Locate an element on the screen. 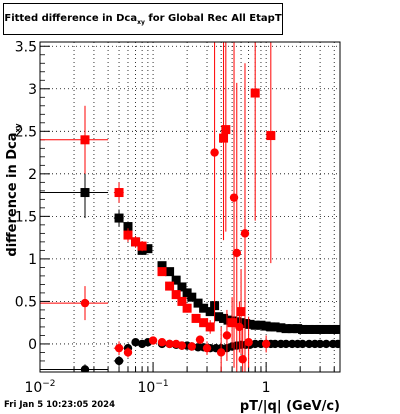 This screenshot has height=414, width=400. y-tick-label: 3.5 is located at coordinates (26, 47).